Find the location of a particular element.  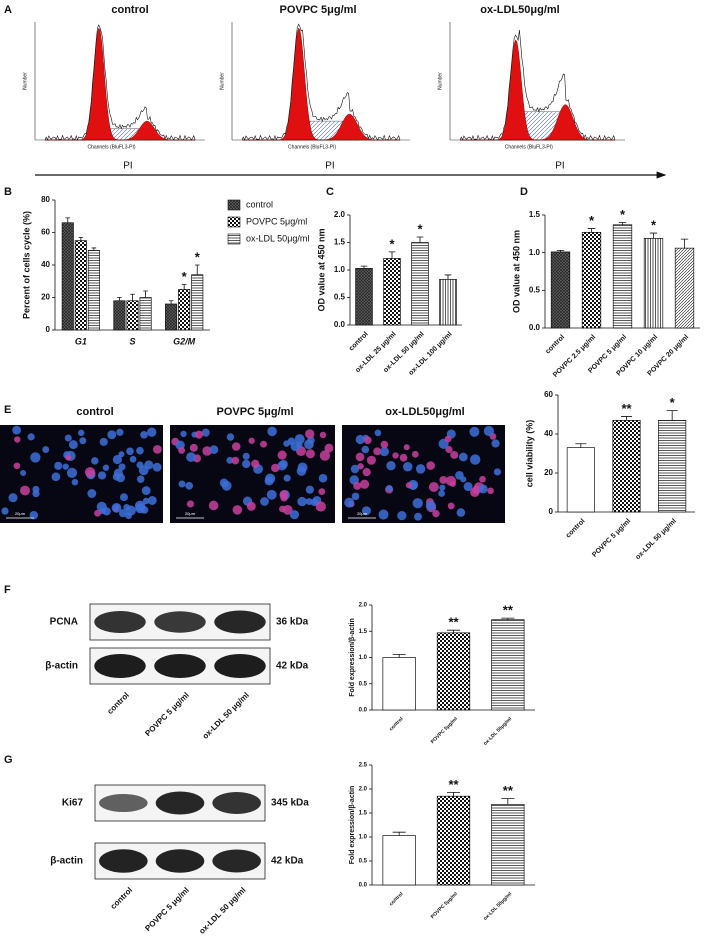

y-tick-label: 1.5 is located at coordinates (363, 814).